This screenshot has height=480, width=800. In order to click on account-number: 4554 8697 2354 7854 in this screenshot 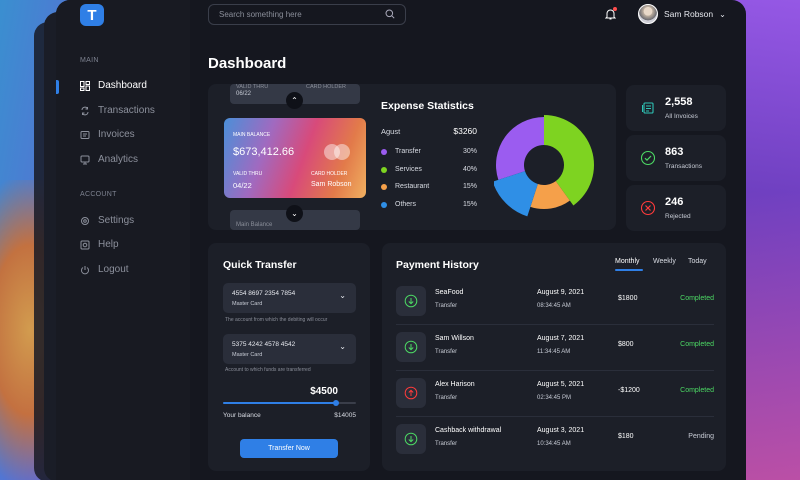, I will do `click(264, 293)`.